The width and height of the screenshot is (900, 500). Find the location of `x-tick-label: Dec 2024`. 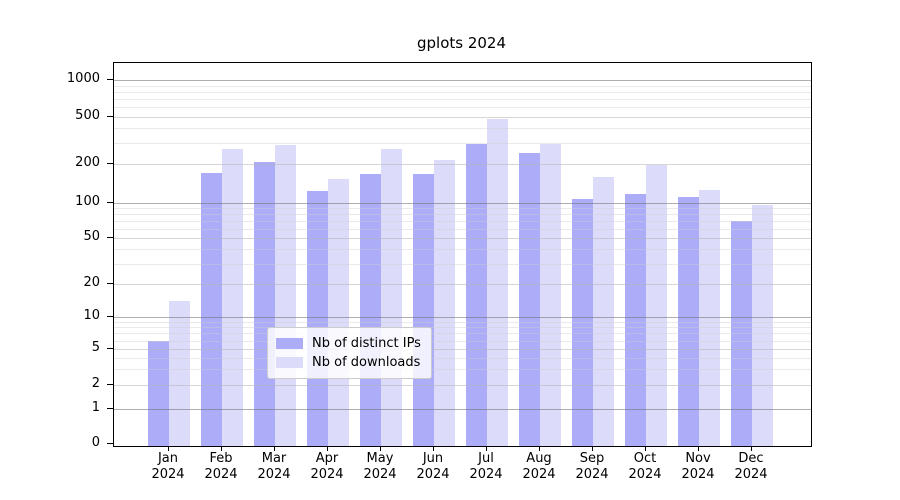

x-tick-label: Dec 2024 is located at coordinates (751, 467).